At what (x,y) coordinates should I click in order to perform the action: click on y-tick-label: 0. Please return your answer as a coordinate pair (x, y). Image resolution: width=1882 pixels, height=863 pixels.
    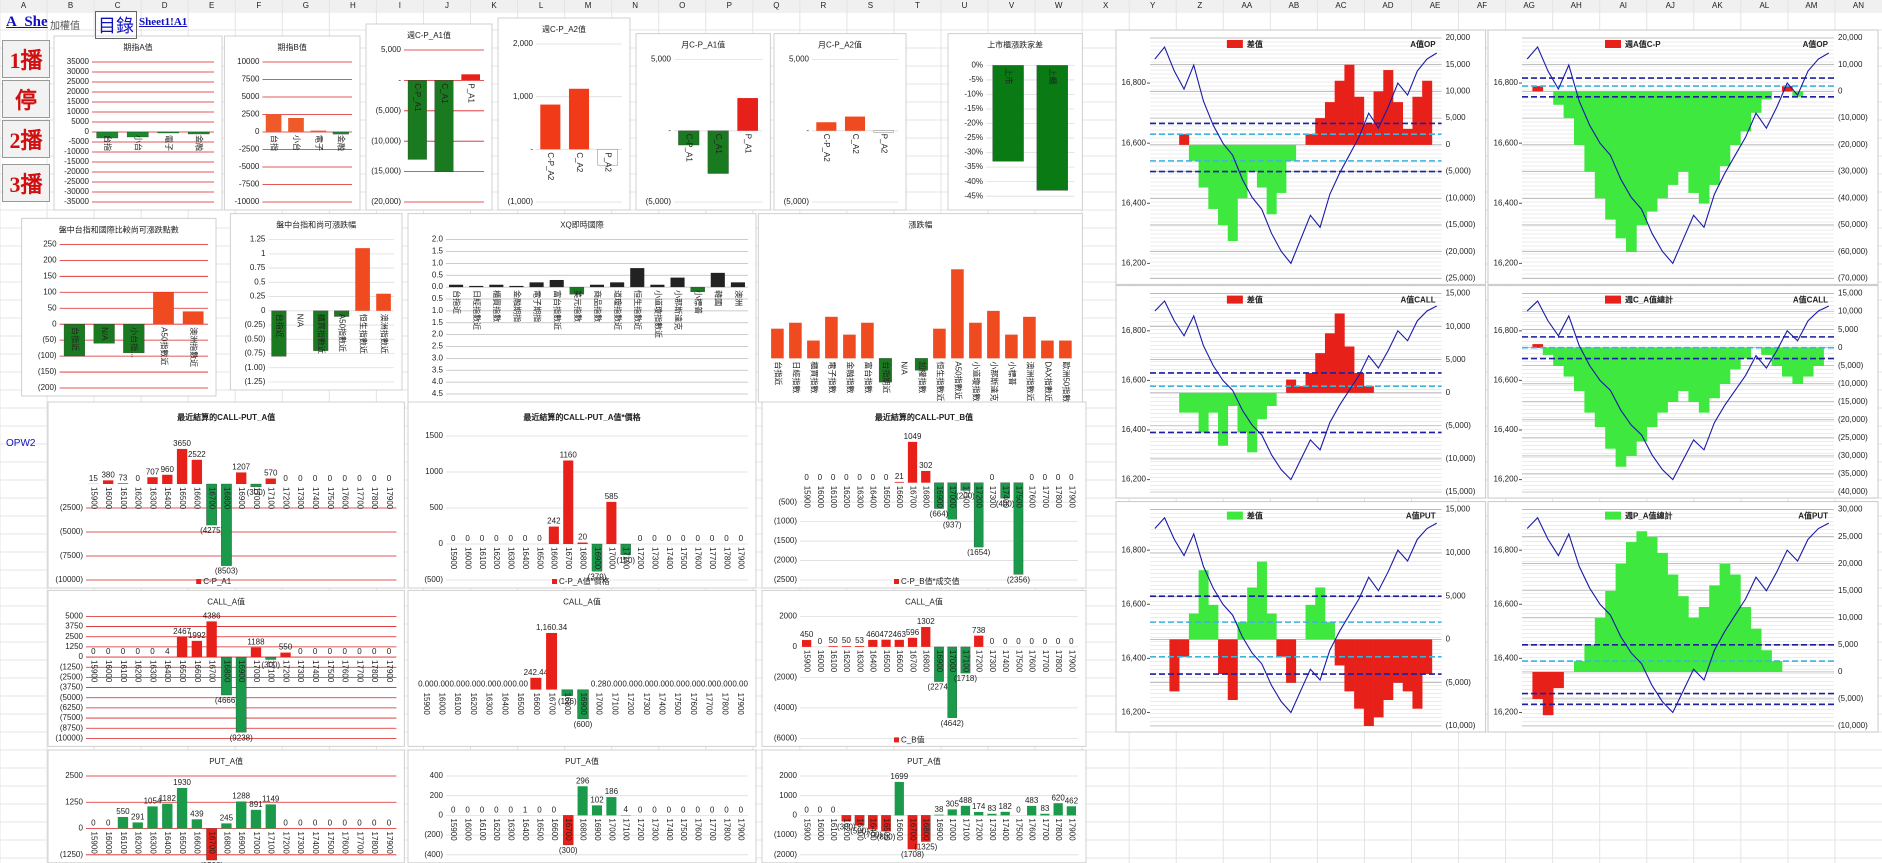
    Looking at the image, I should click on (87, 131).